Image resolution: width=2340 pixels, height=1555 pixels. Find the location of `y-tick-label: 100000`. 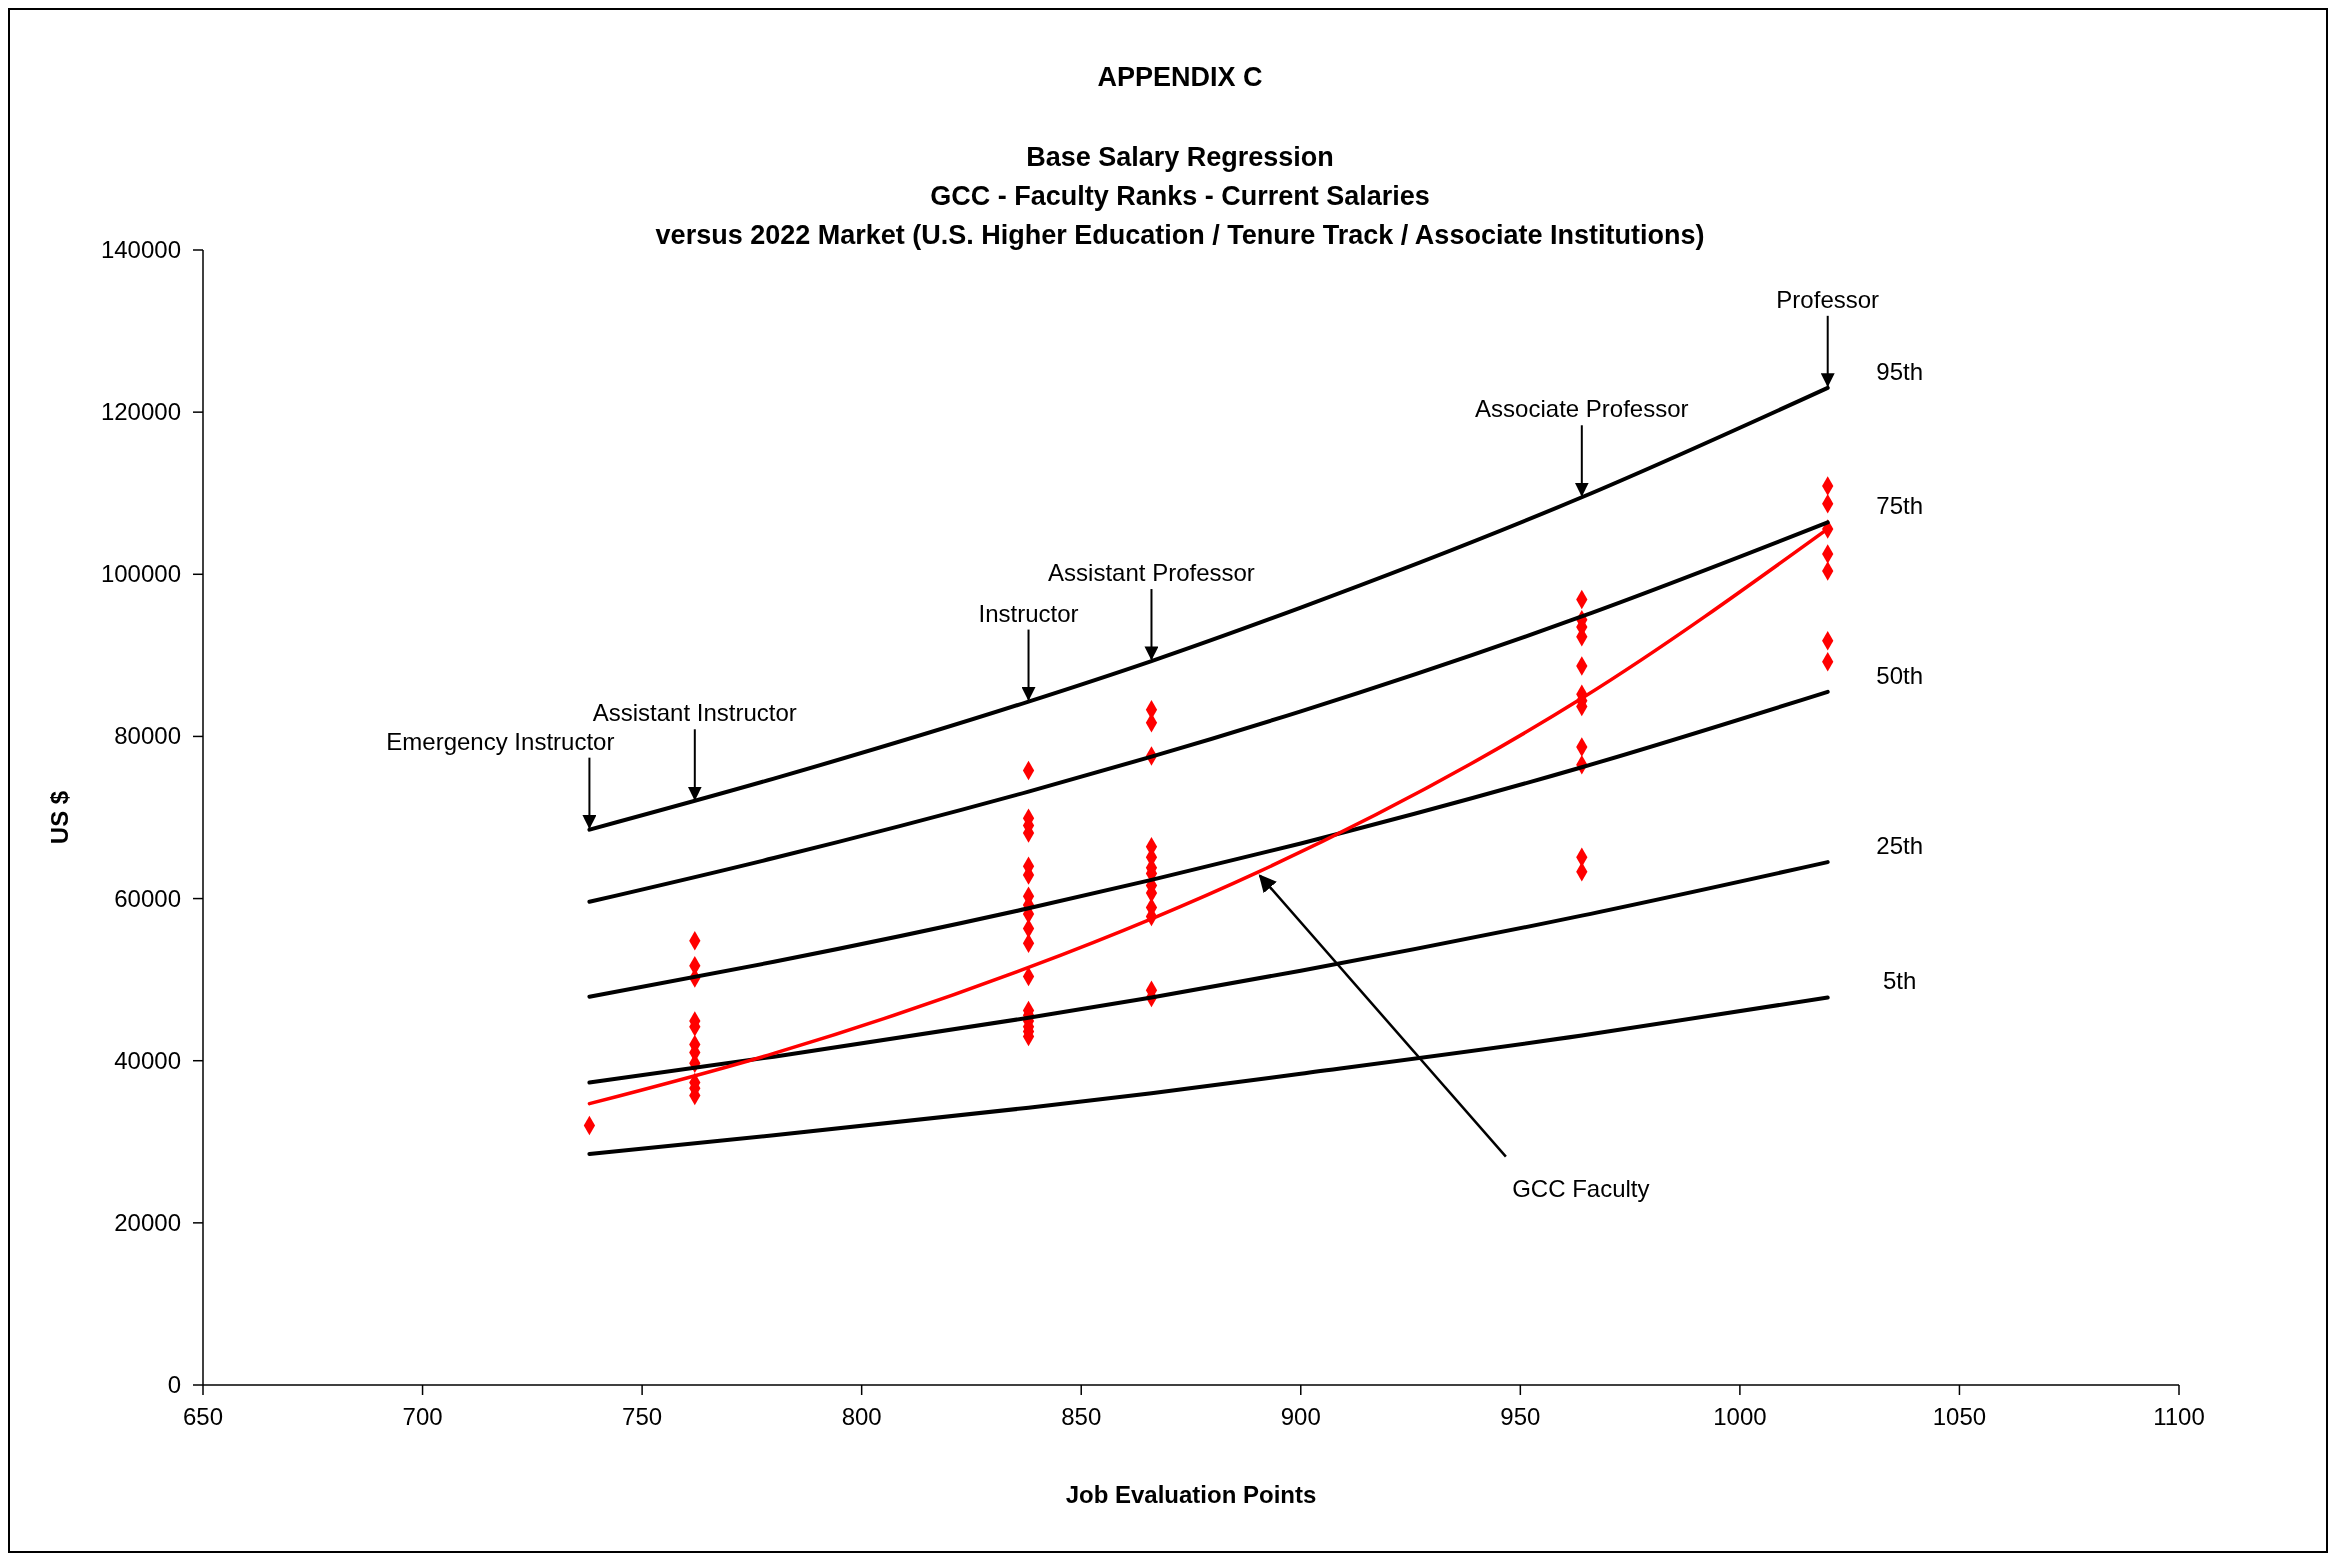

y-tick-label: 100000 is located at coordinates (140, 574).